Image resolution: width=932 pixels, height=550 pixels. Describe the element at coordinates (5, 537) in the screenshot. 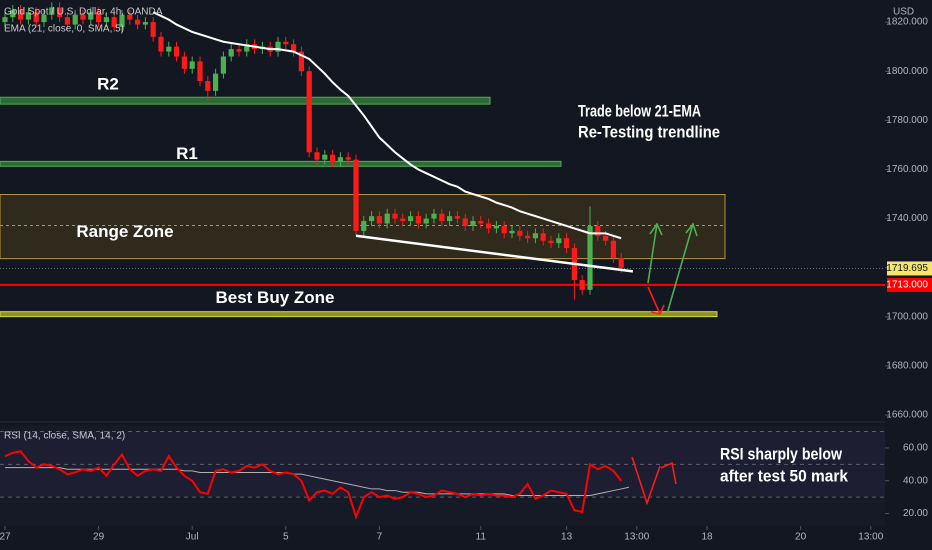

I see `x-tick-label: 27` at that location.